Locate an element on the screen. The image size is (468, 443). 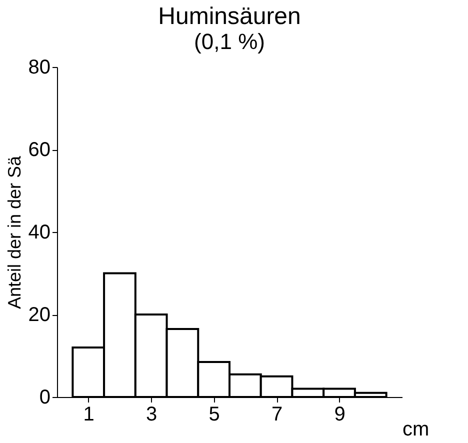
chart-subtitle: (0,1 %) is located at coordinates (229, 41).